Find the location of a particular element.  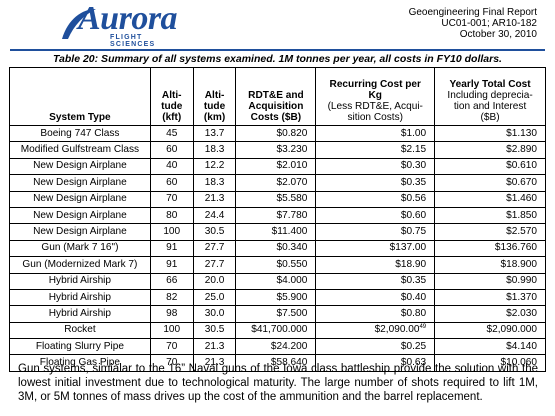

cell-recurring-cost: $0.40 is located at coordinates (375, 297).